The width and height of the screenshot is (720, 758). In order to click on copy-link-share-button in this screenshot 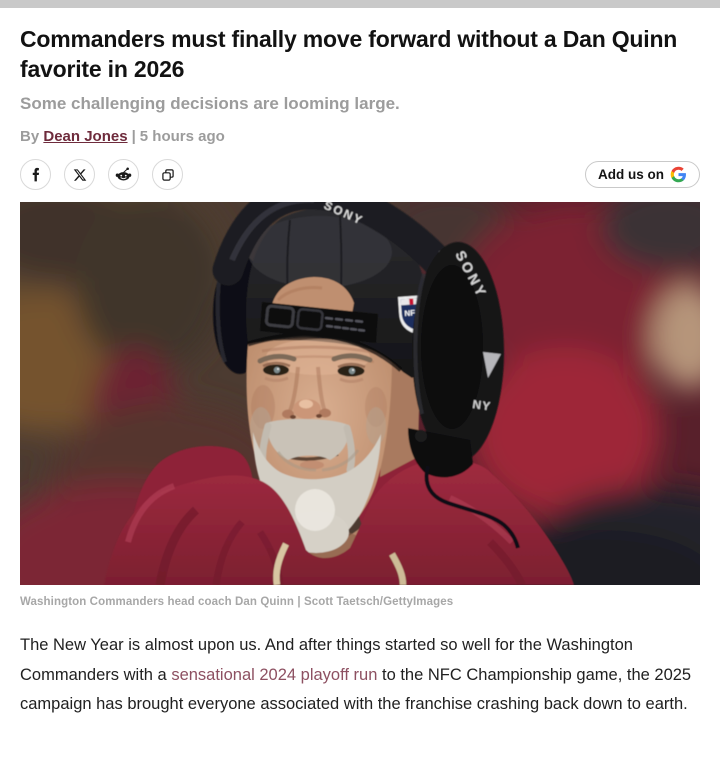, I will do `click(167, 174)`.